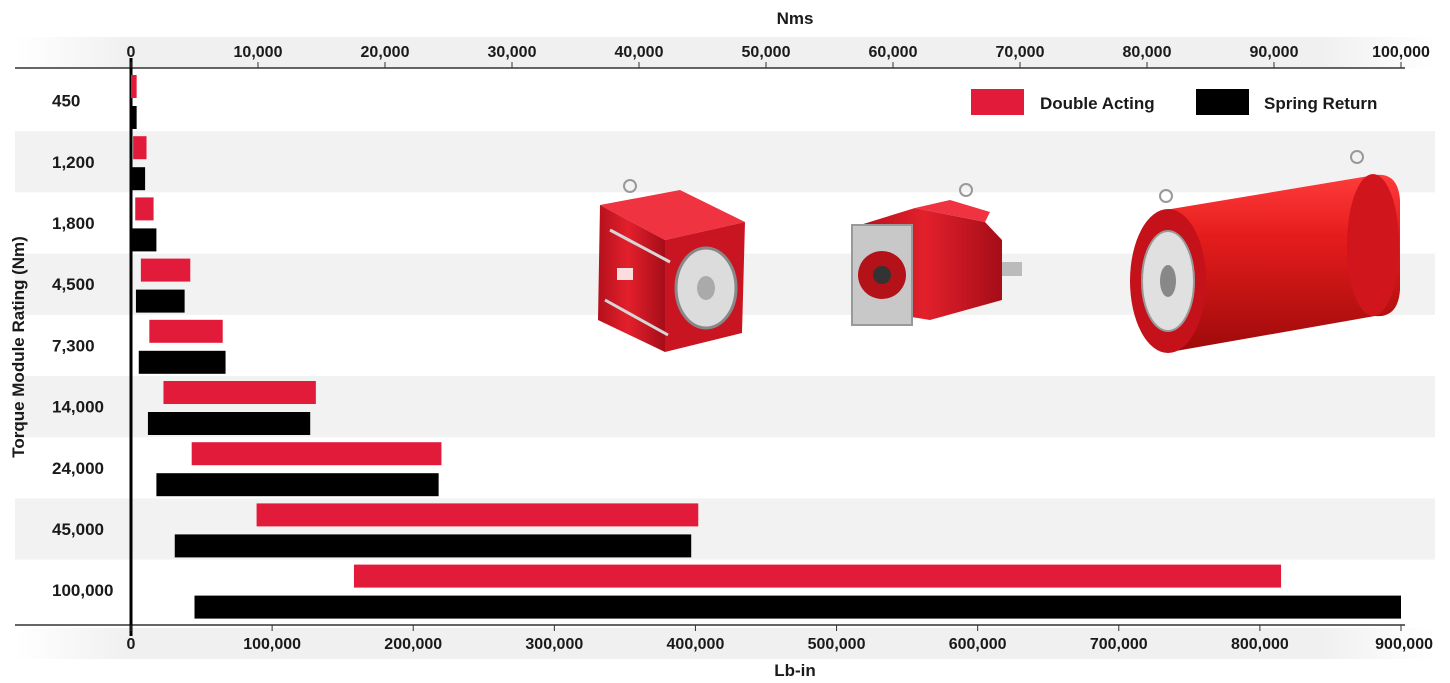 This screenshot has height=683, width=1450. I want to click on top-tick-label: 100,000, so click(1401, 52).